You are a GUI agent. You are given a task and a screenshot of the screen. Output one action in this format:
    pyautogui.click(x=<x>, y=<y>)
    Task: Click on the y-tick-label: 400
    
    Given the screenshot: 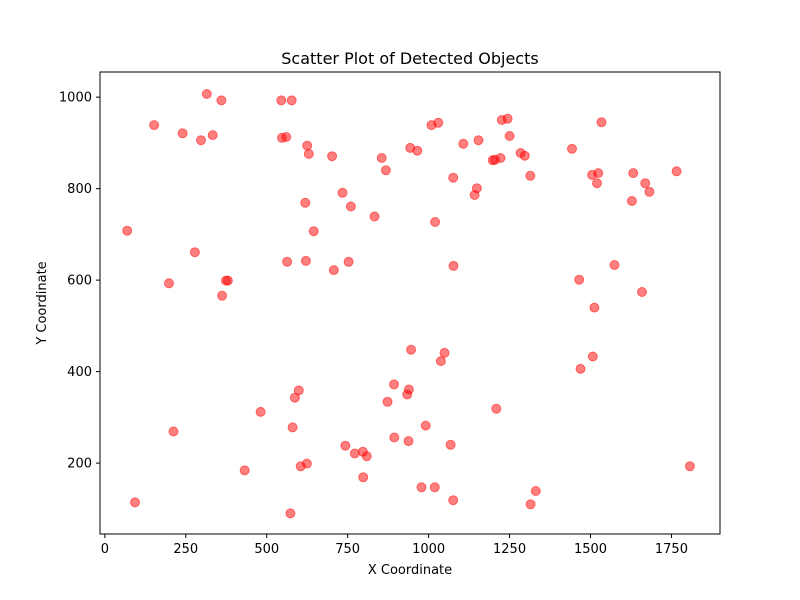 What is the action you would take?
    pyautogui.click(x=79, y=372)
    